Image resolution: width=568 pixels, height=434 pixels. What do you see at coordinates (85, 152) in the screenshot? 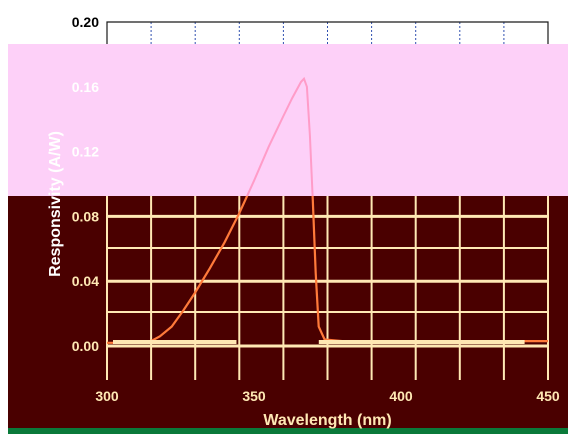
I see `y-tick-label: 0.12` at bounding box center [85, 152].